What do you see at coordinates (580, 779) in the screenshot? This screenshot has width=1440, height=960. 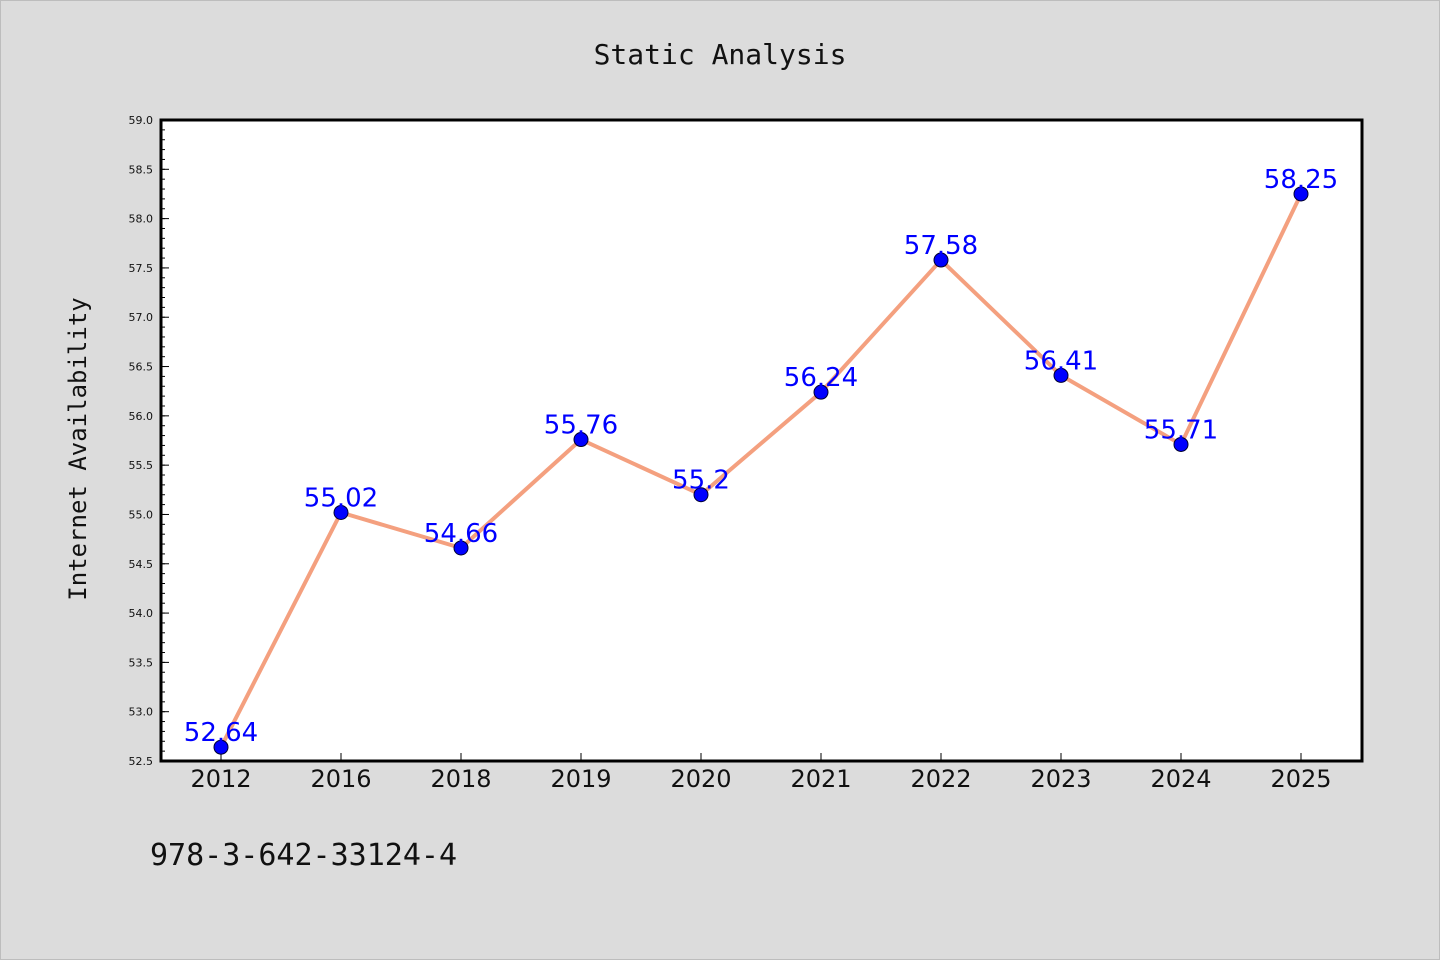 I see `x-tick-label: 2019` at bounding box center [580, 779].